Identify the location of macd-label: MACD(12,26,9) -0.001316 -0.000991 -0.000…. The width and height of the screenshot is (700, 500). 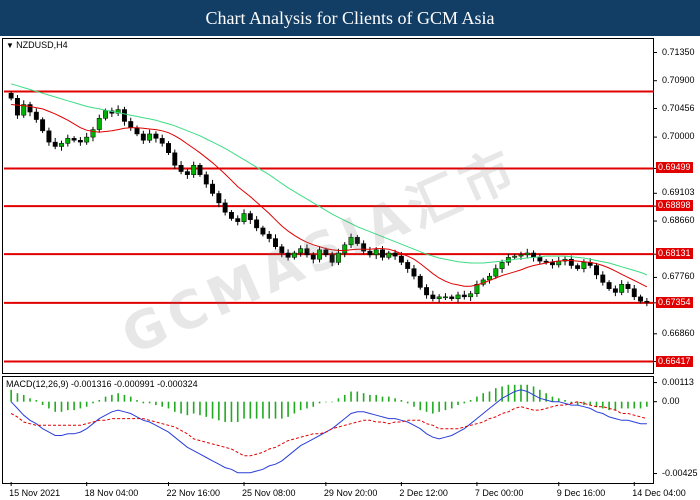
(102, 384).